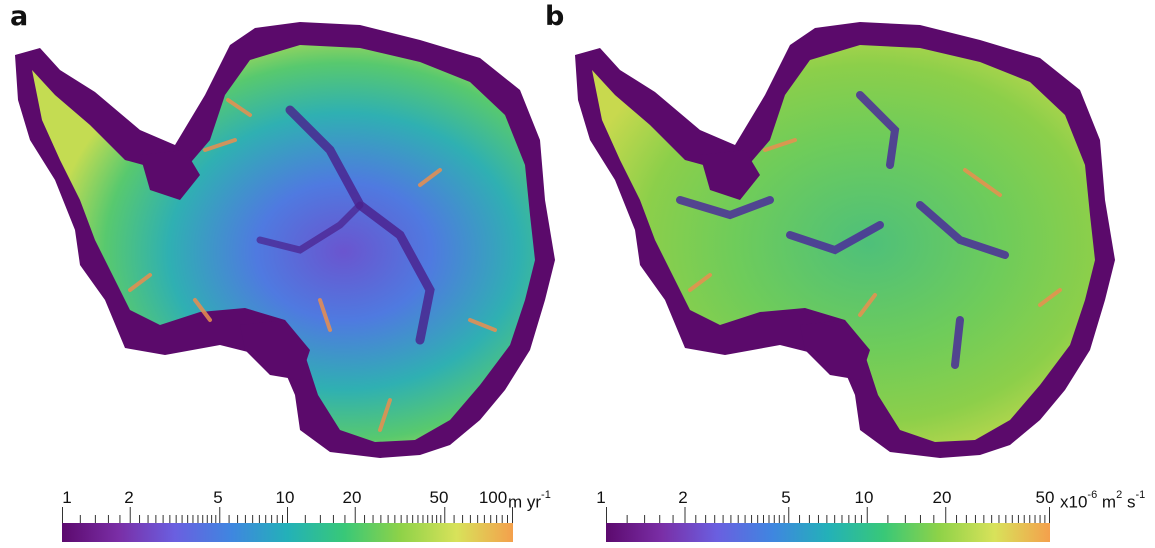 This screenshot has width=1155, height=548. Describe the element at coordinates (529, 500) in the screenshot. I see `colorbar-a-units: m yr-1` at that location.